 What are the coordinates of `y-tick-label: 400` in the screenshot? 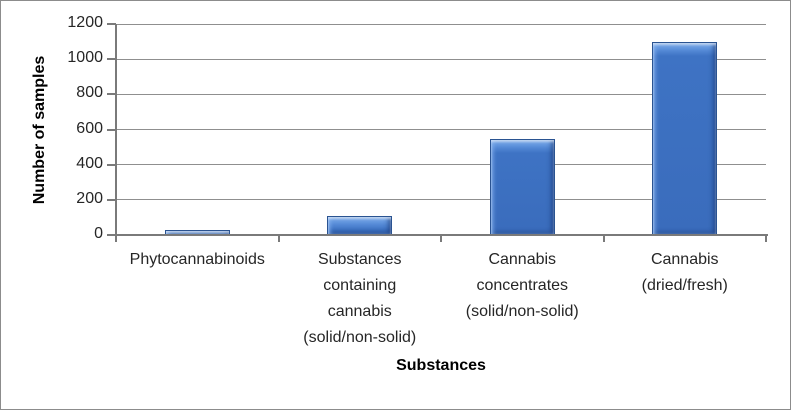 It's located at (89, 163).